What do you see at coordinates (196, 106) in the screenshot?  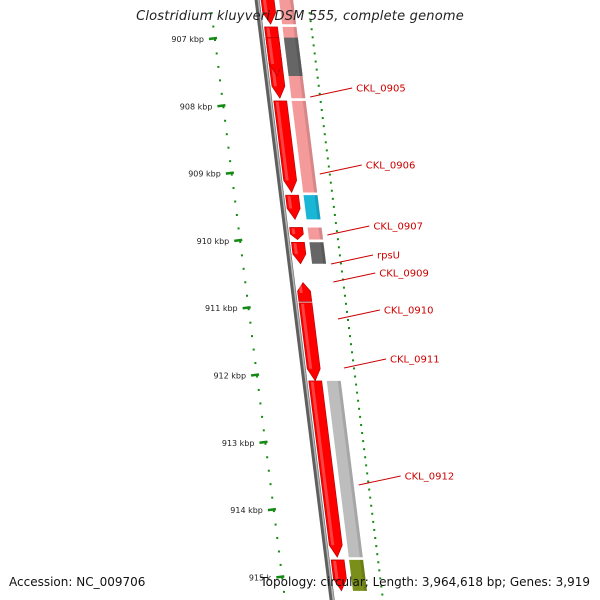 I see `ruler-tick-label: 908 kbp` at bounding box center [196, 106].